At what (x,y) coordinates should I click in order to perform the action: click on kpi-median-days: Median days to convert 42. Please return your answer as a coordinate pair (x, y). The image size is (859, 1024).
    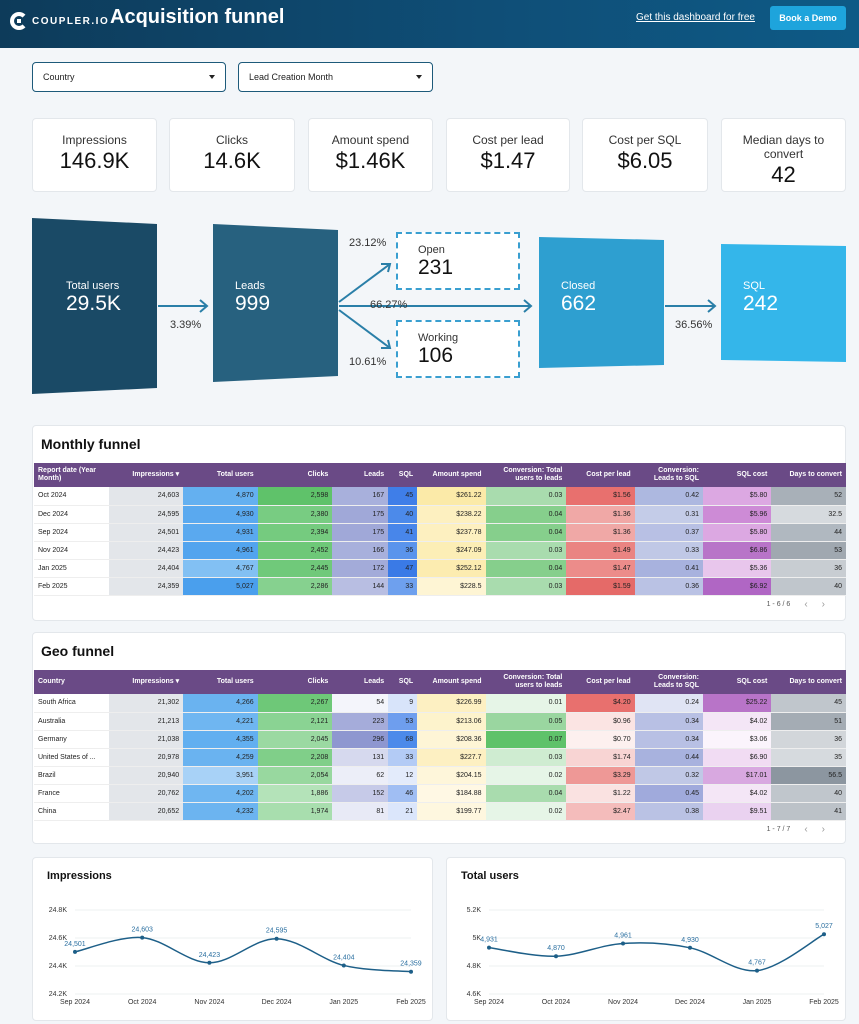
    Looking at the image, I should click on (783, 155).